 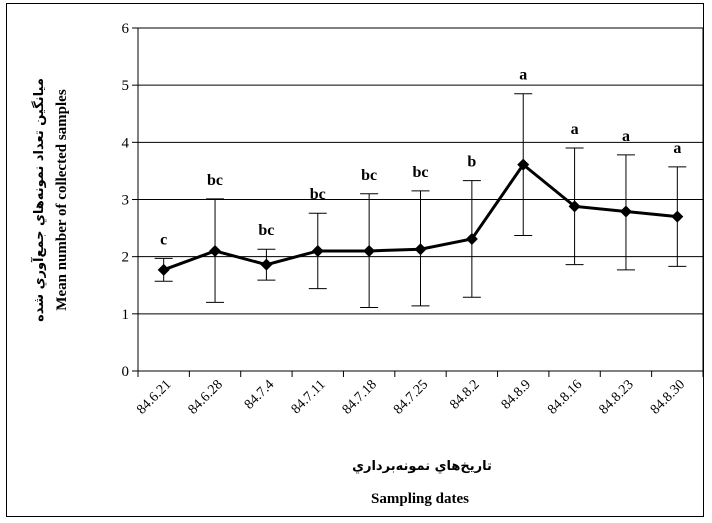 I want to click on y-tick-label: 2, so click(x=126, y=258).